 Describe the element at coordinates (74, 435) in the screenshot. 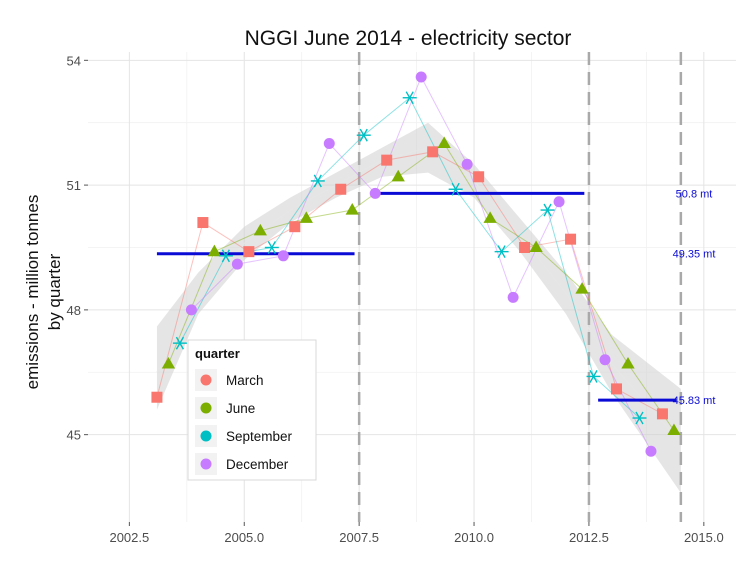

I see `y-tick-label: 45` at that location.